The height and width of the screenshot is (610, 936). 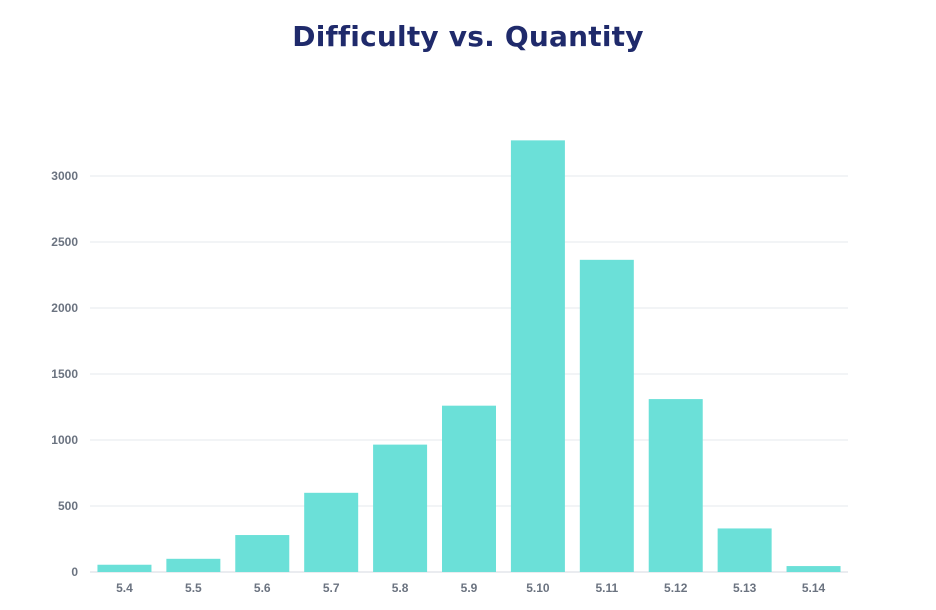 I want to click on y-axis-ticks: 0 500 1000 1500 2000 2500 3000, so click(x=64, y=374).